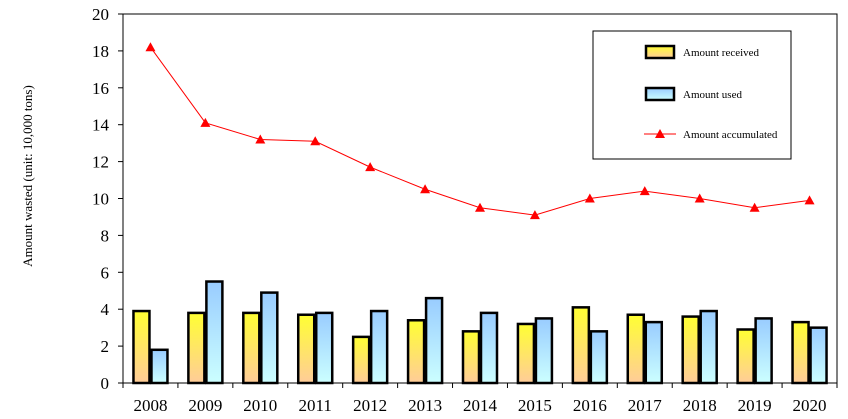 This screenshot has height=419, width=848. What do you see at coordinates (105, 383) in the screenshot?
I see `y-tick-label: 0` at bounding box center [105, 383].